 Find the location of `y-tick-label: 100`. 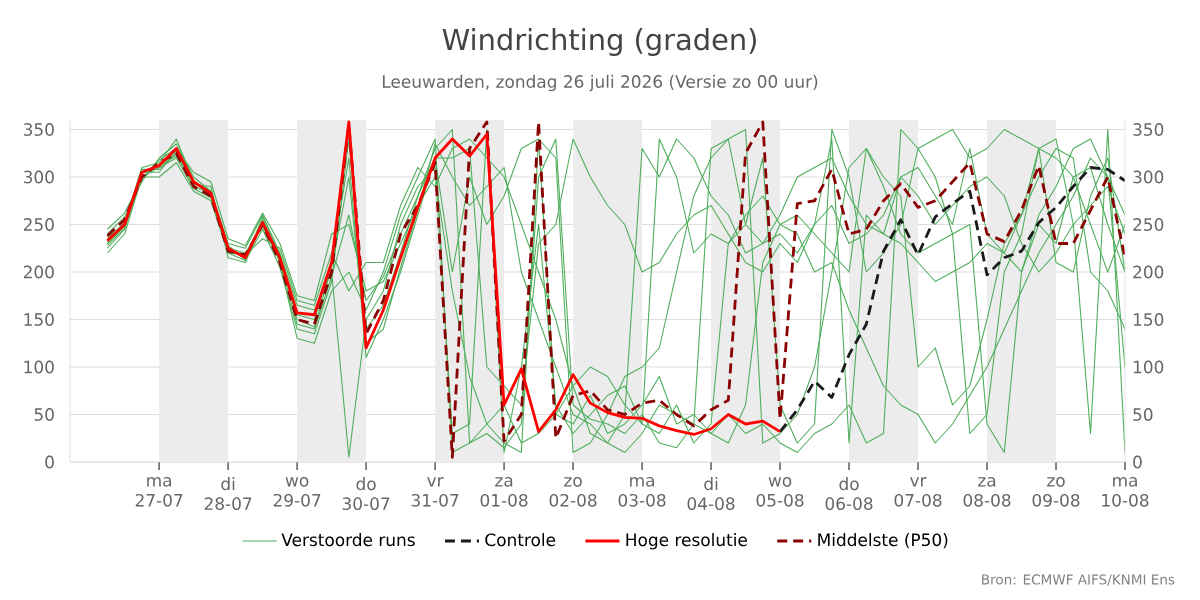

y-tick-label: 100 is located at coordinates (39, 367).